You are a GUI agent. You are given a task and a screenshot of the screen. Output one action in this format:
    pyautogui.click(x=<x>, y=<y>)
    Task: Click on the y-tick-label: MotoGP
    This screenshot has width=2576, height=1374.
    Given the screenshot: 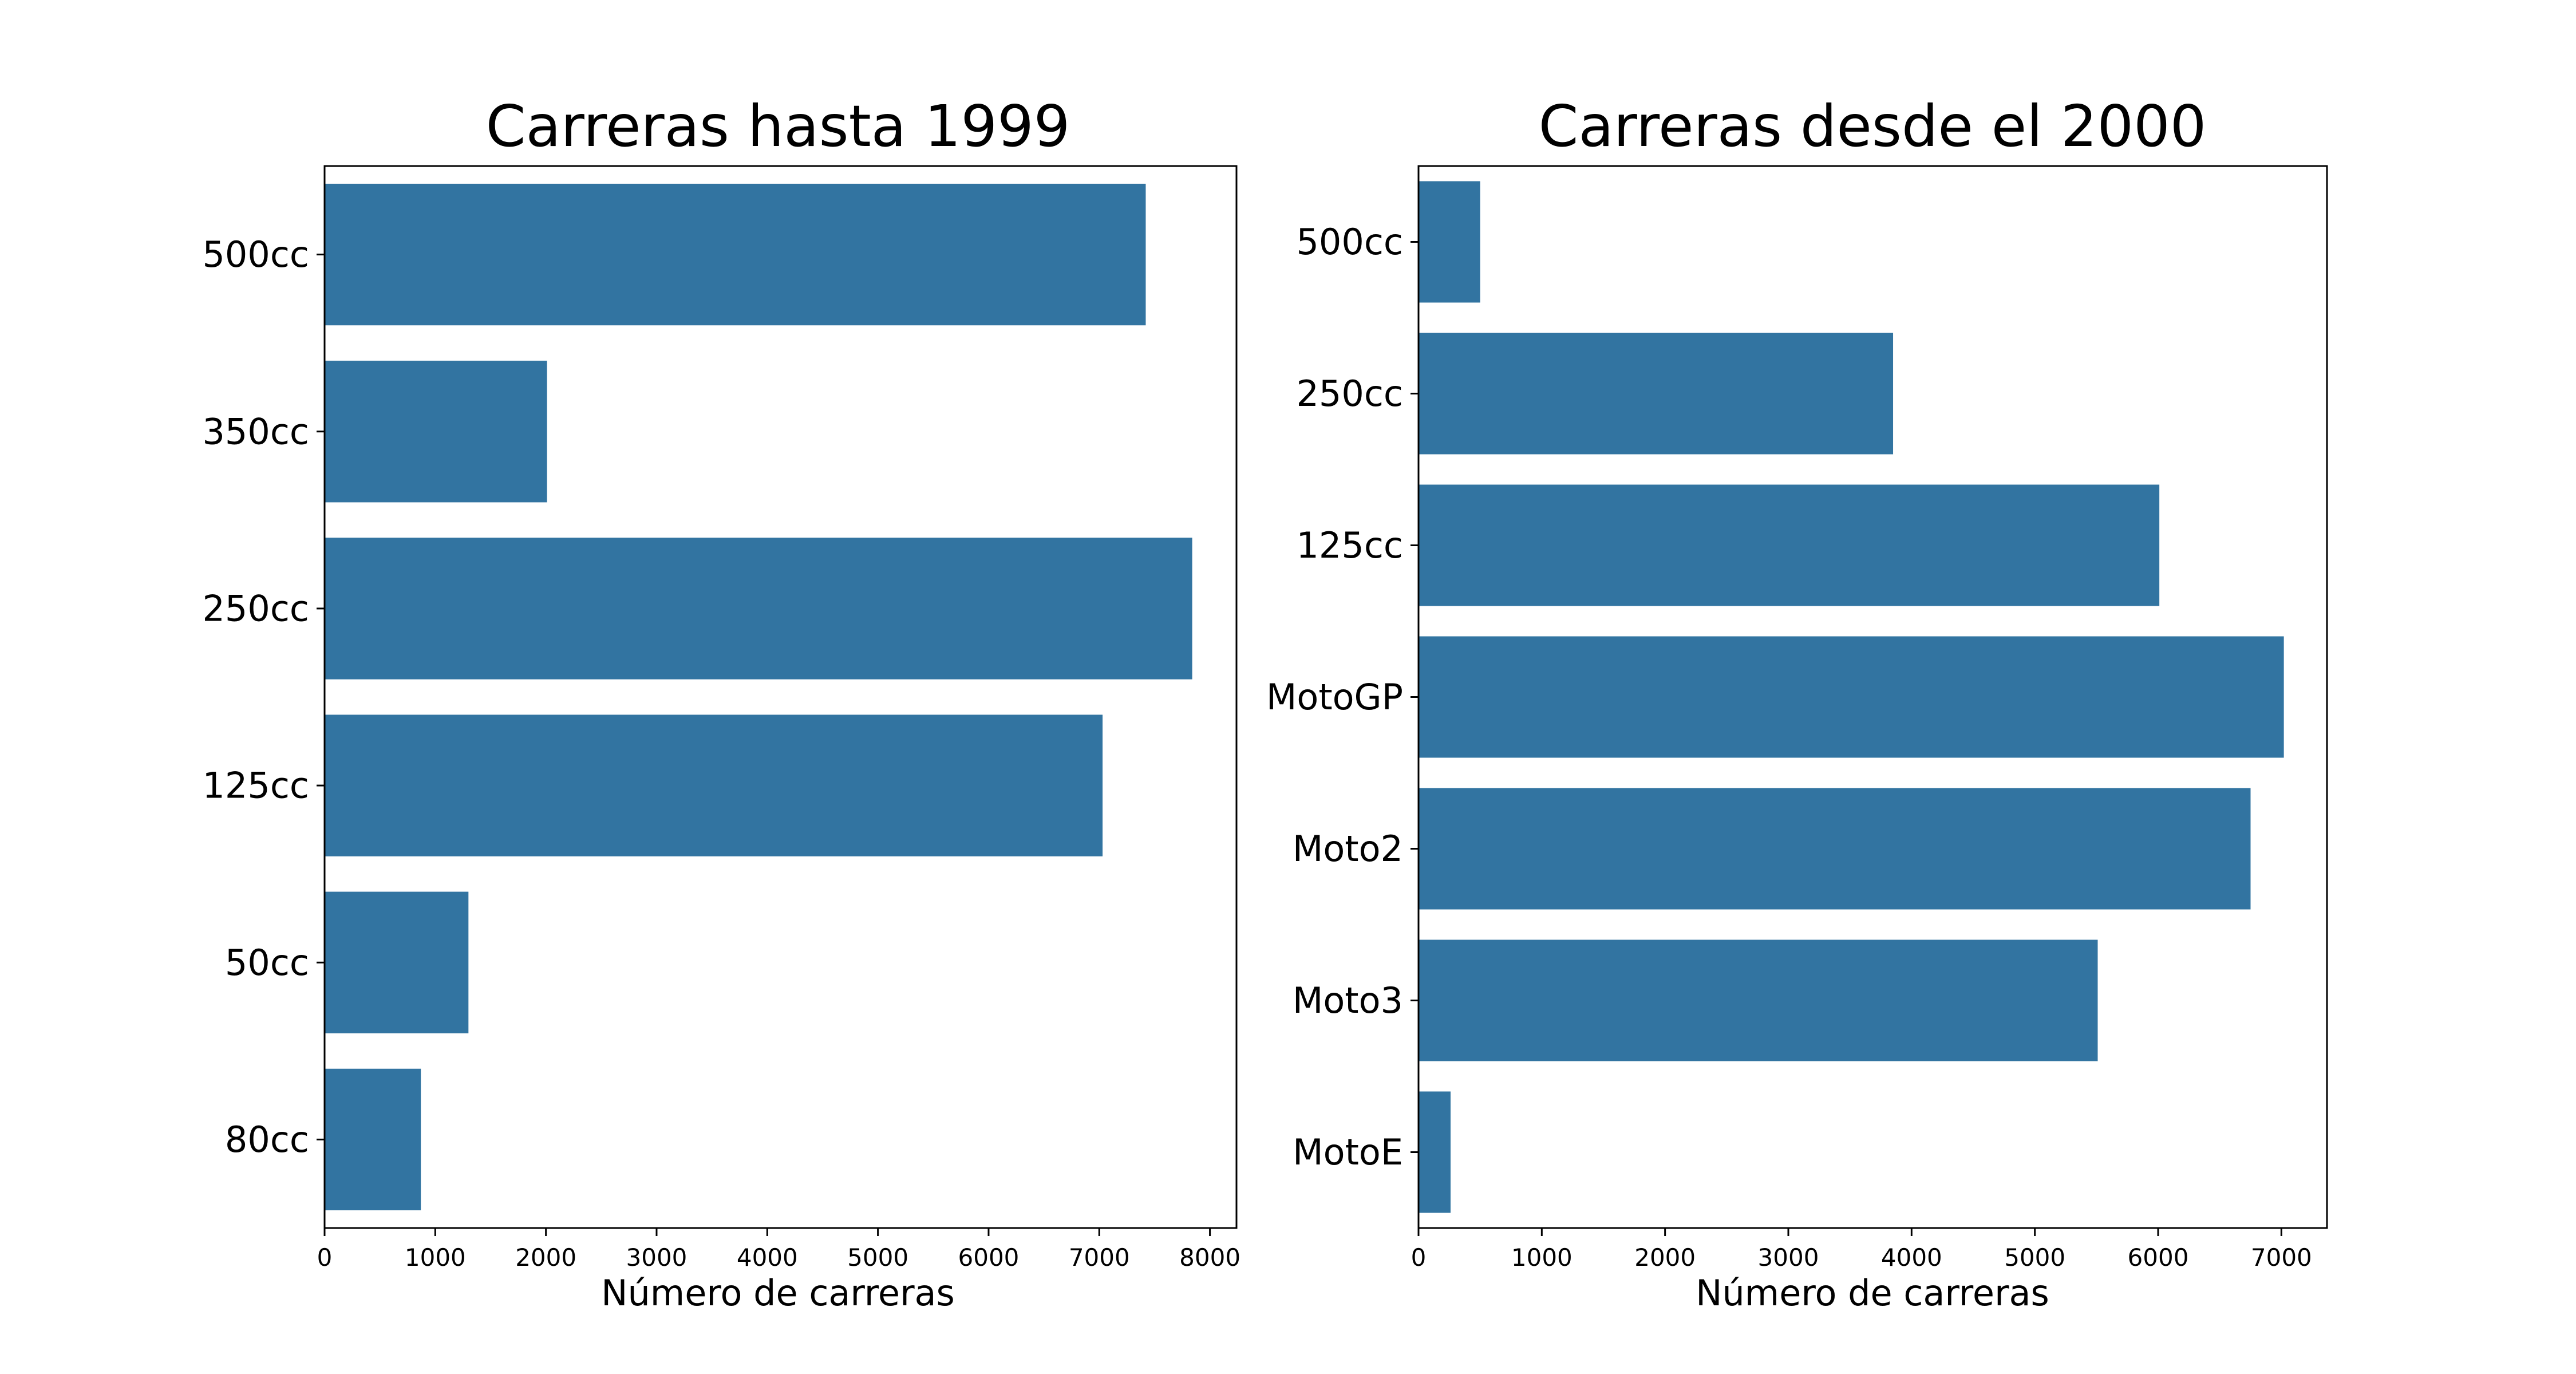 What is the action you would take?
    pyautogui.click(x=1334, y=697)
    